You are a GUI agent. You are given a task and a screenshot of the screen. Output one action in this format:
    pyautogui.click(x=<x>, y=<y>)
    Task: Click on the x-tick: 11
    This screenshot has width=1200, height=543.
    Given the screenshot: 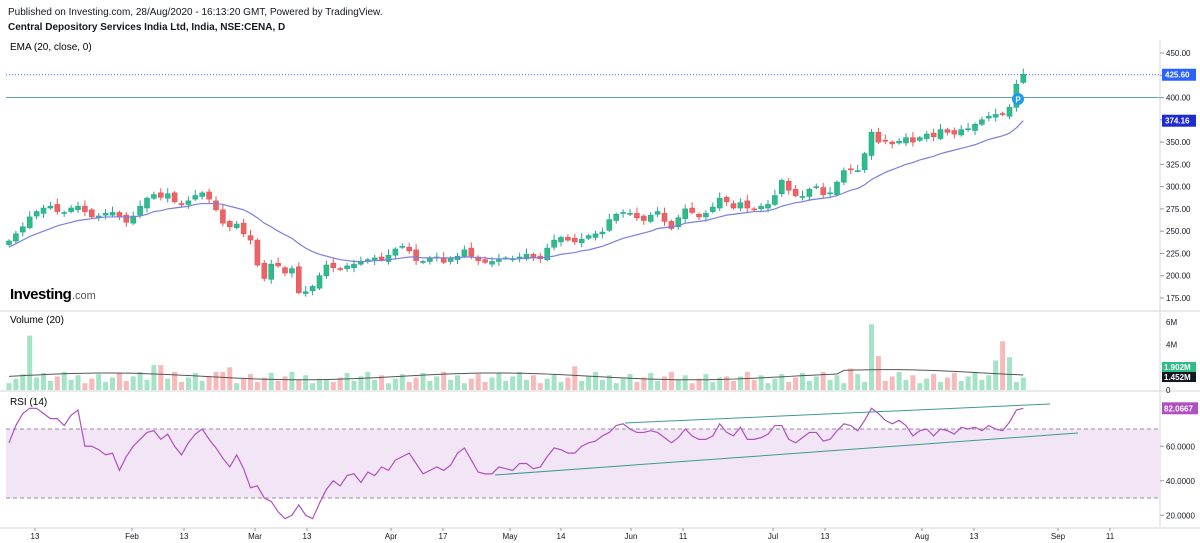 What is the action you would take?
    pyautogui.click(x=1110, y=536)
    